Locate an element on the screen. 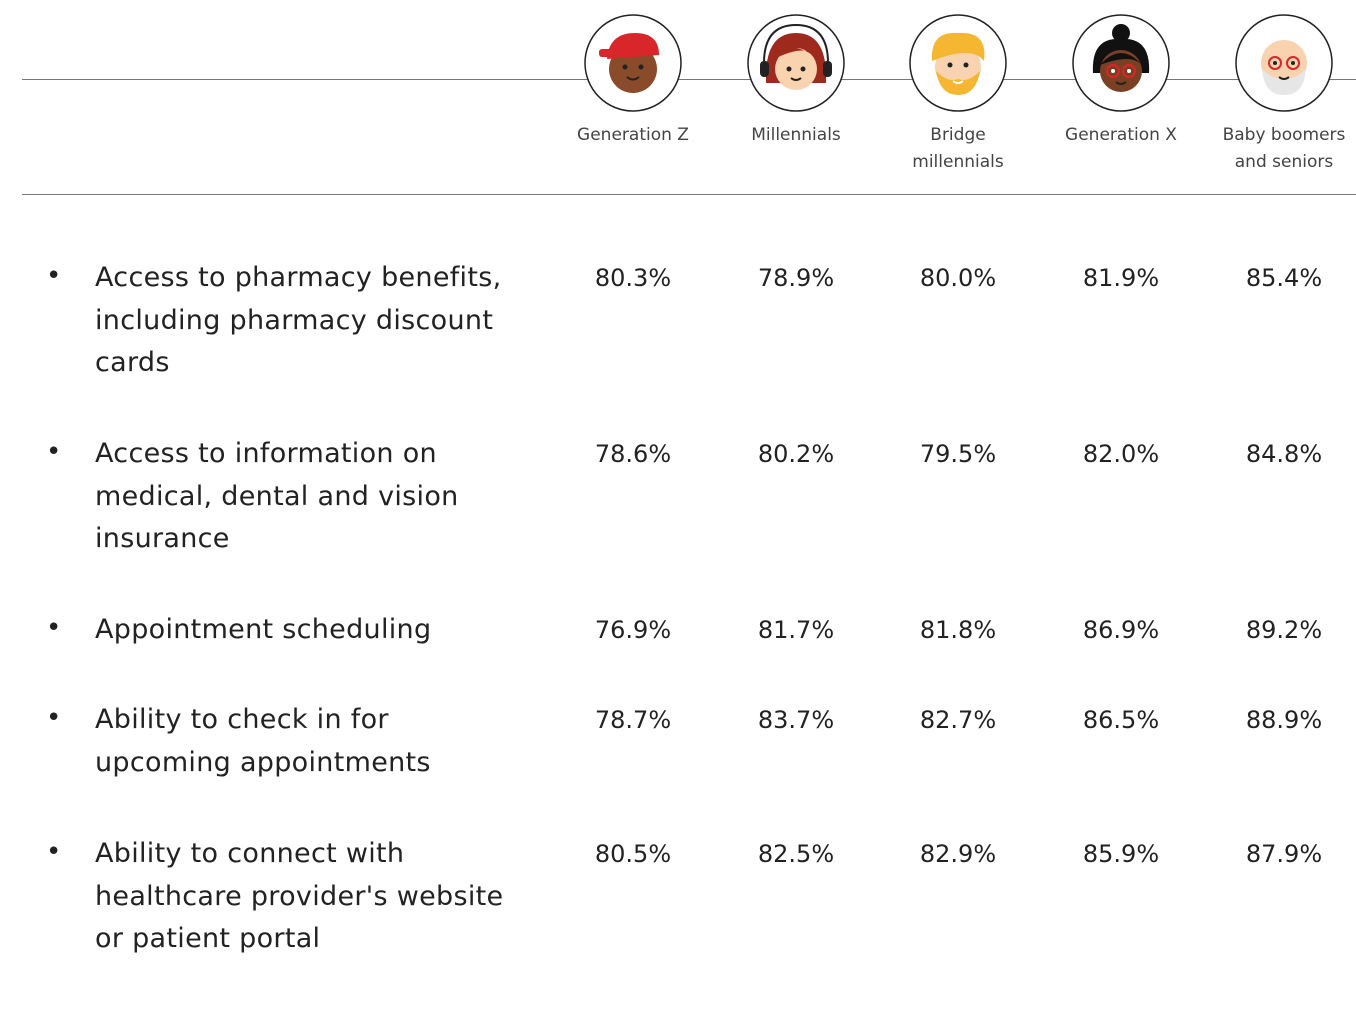 This screenshot has width=1356, height=1015. cell-value: 82.9% is located at coordinates (958, 854).